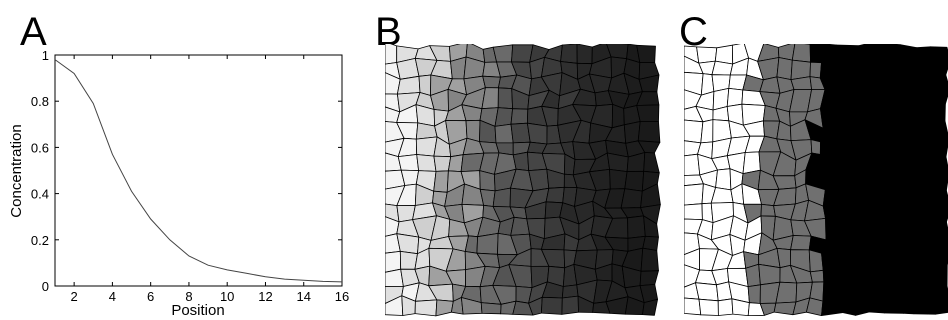  What do you see at coordinates (40, 147) in the screenshot?
I see `y-tick-label-3: 0.6` at bounding box center [40, 147].